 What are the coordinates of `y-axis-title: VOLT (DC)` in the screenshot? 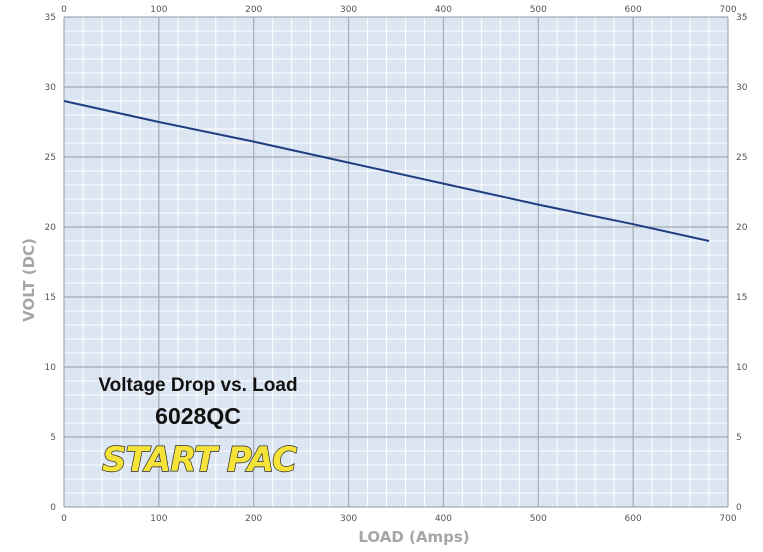 It's located at (29, 280).